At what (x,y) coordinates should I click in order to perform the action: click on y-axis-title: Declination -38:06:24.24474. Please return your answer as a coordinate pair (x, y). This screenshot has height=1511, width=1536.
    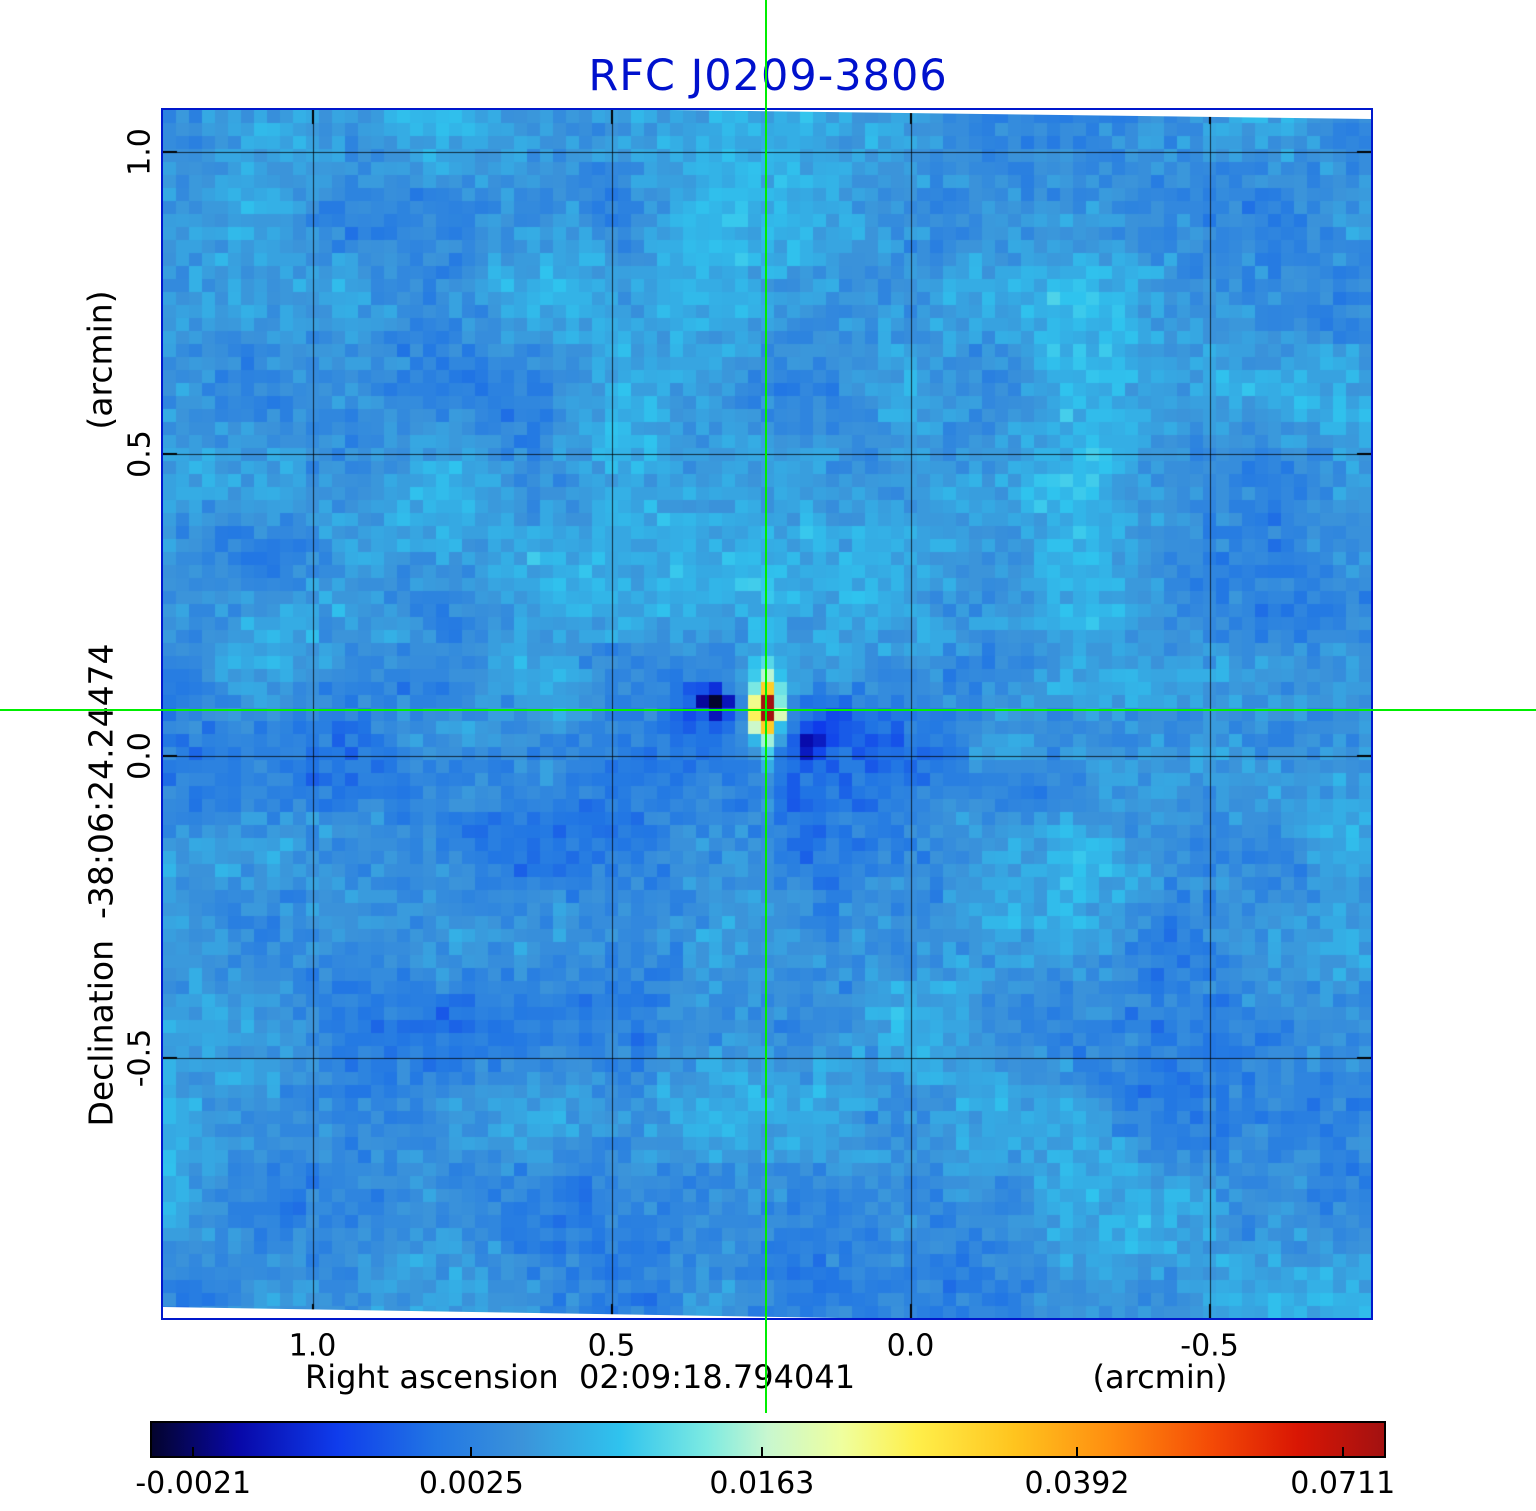
    Looking at the image, I should click on (101, 885).